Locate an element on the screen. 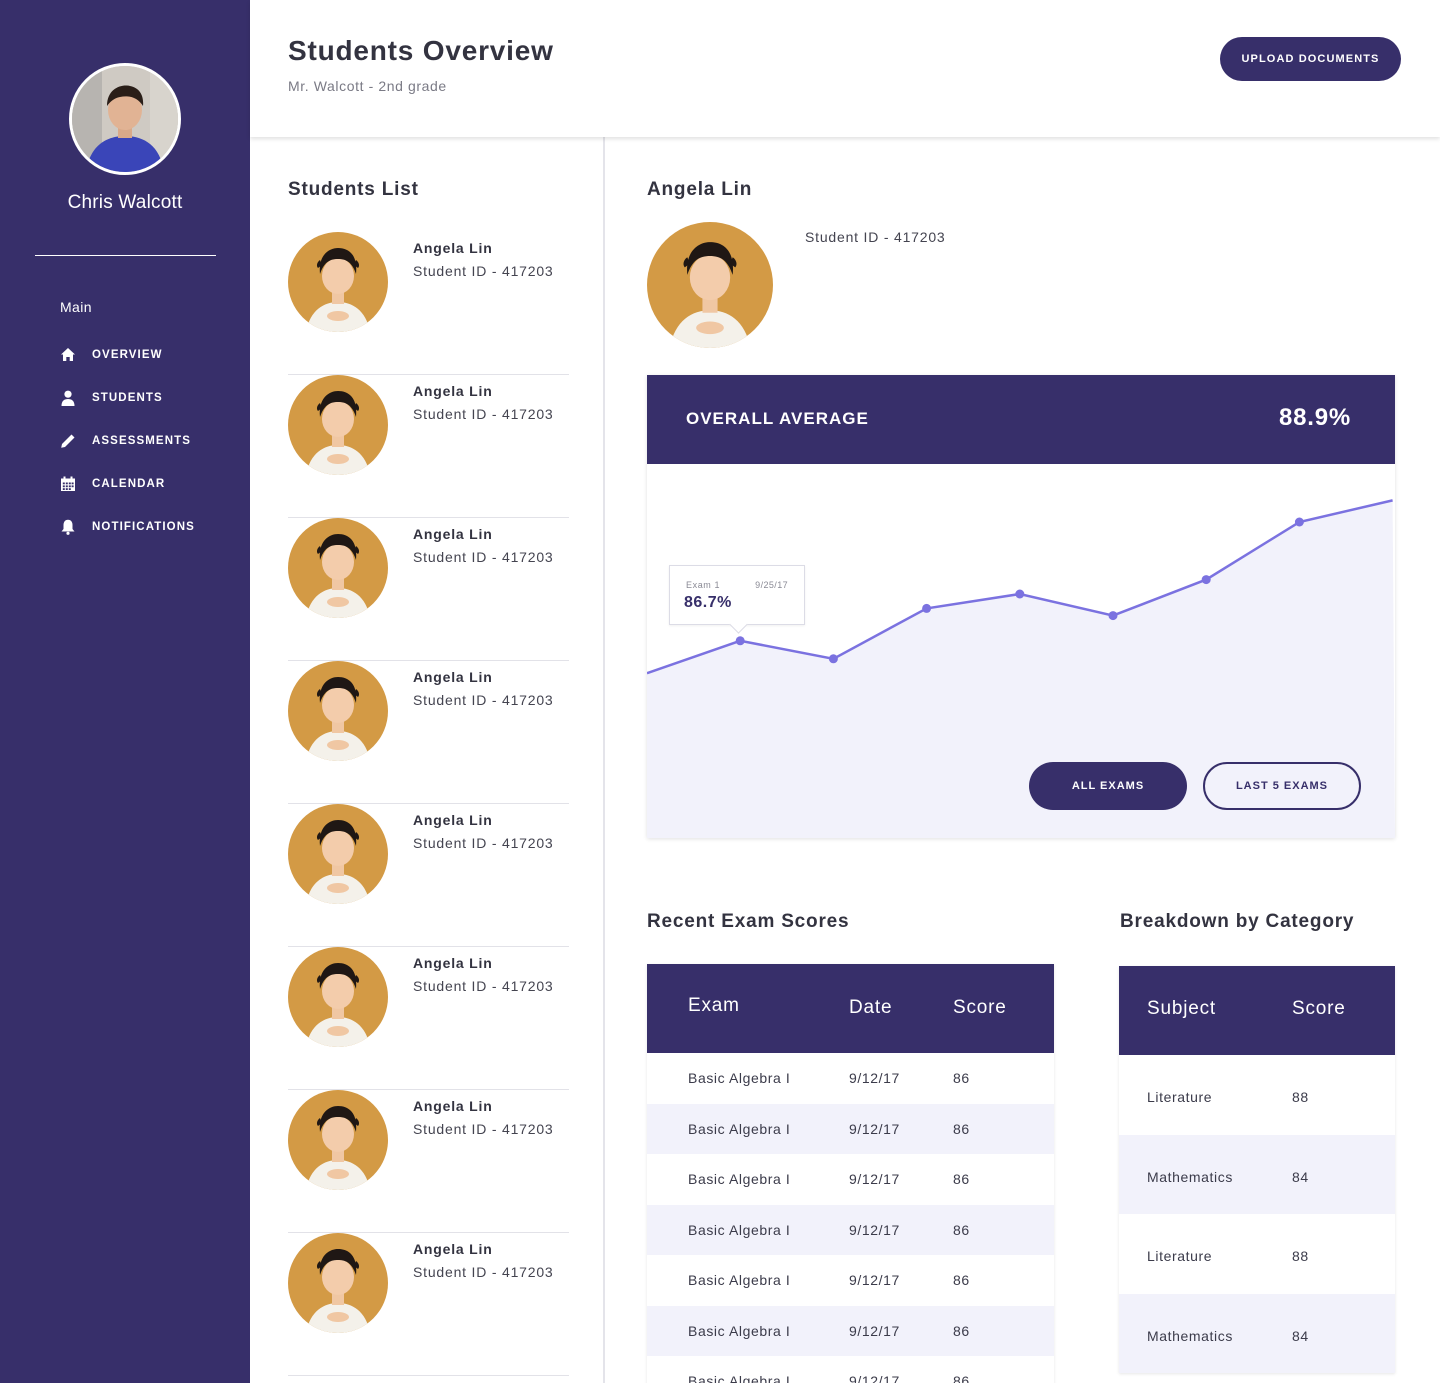 The width and height of the screenshot is (1440, 1383). average-line-chart is located at coordinates (1021, 651).